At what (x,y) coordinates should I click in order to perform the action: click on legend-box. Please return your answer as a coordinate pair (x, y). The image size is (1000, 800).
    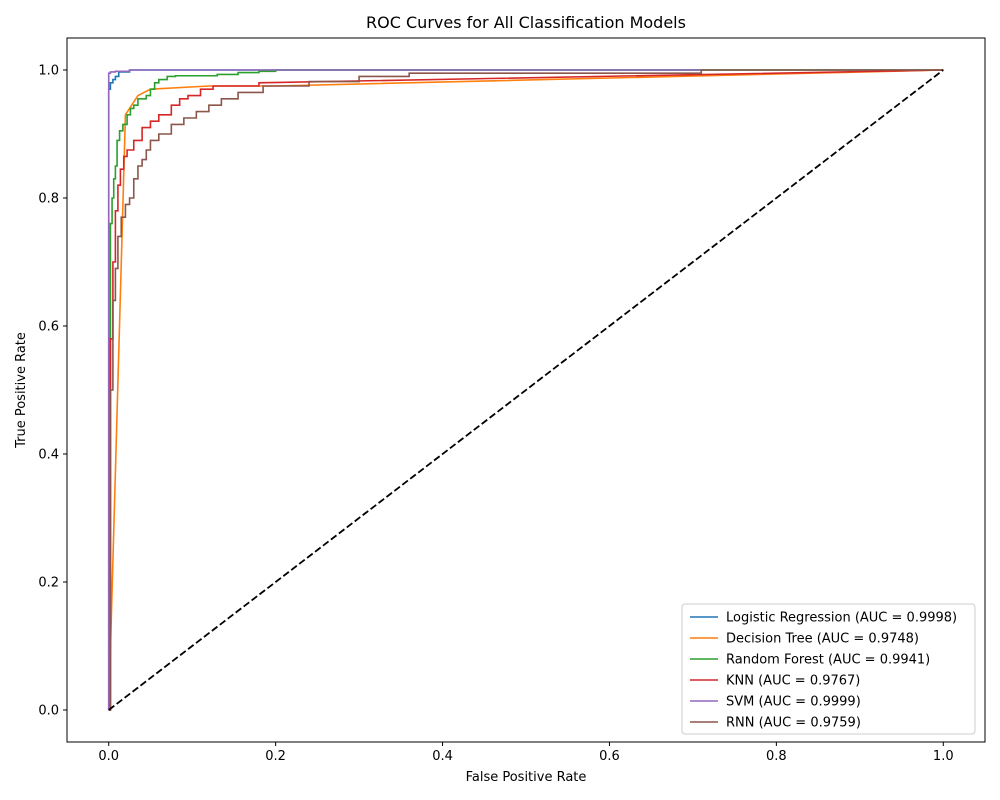
    Looking at the image, I should click on (828, 669).